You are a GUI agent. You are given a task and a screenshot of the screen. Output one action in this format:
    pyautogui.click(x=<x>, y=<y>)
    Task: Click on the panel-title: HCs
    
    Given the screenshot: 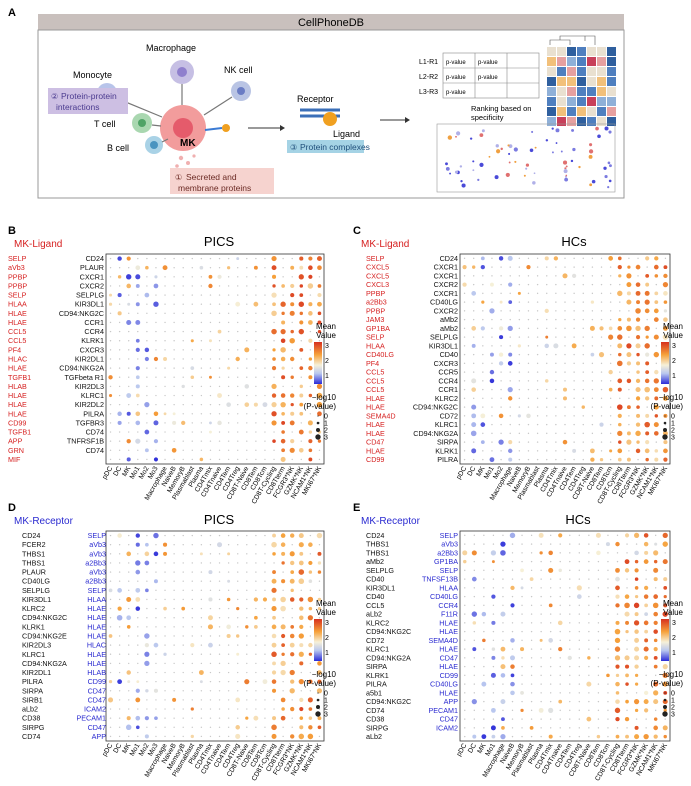 What is the action you would take?
    pyautogui.click(x=578, y=519)
    